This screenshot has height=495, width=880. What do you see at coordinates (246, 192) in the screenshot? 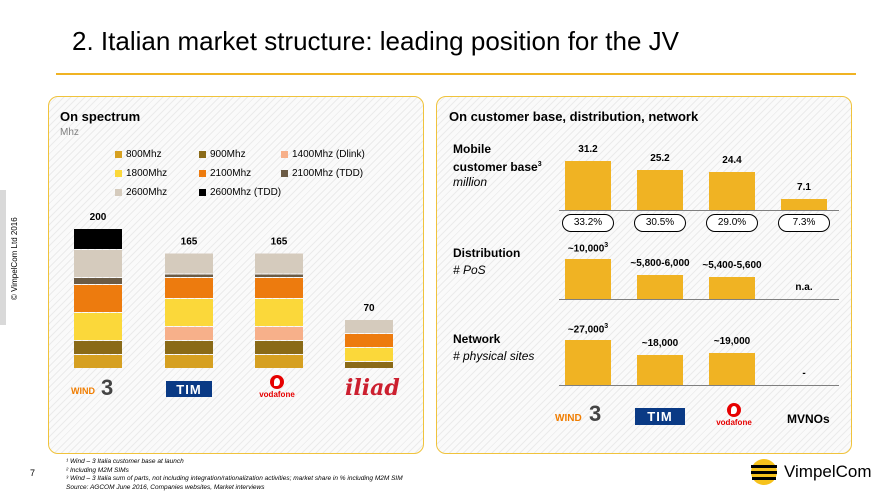
I see `legend-label: 2600Mhz (TDD)` at bounding box center [246, 192].